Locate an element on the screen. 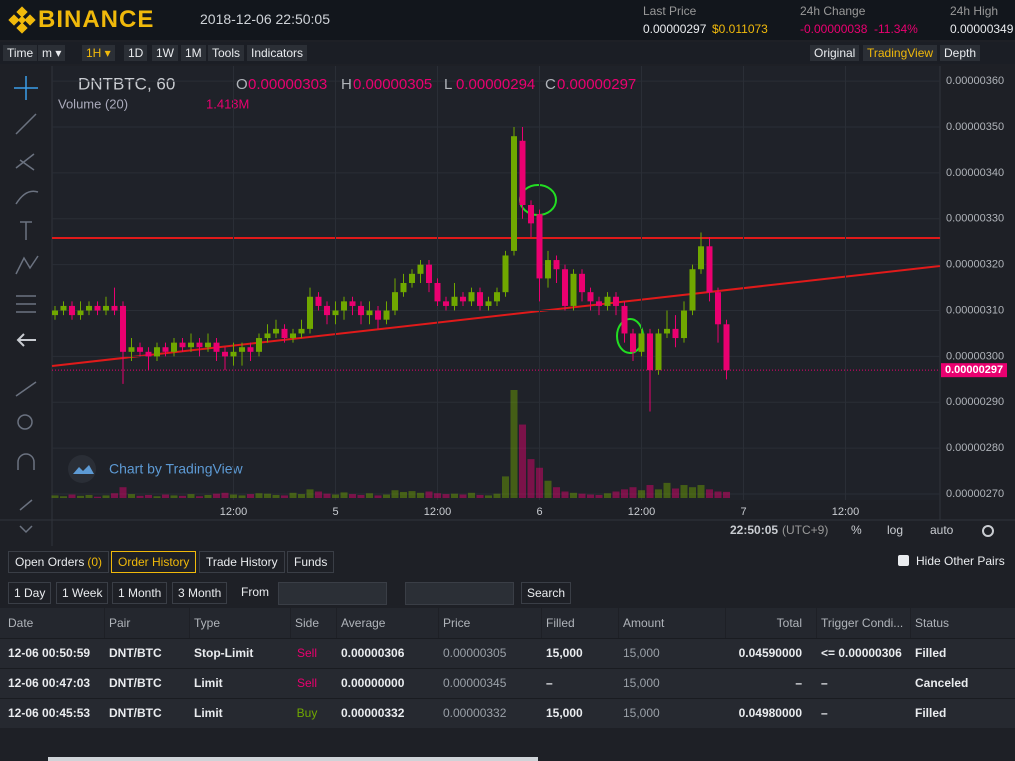  y-tick-label: 0.00000300 is located at coordinates (975, 356).